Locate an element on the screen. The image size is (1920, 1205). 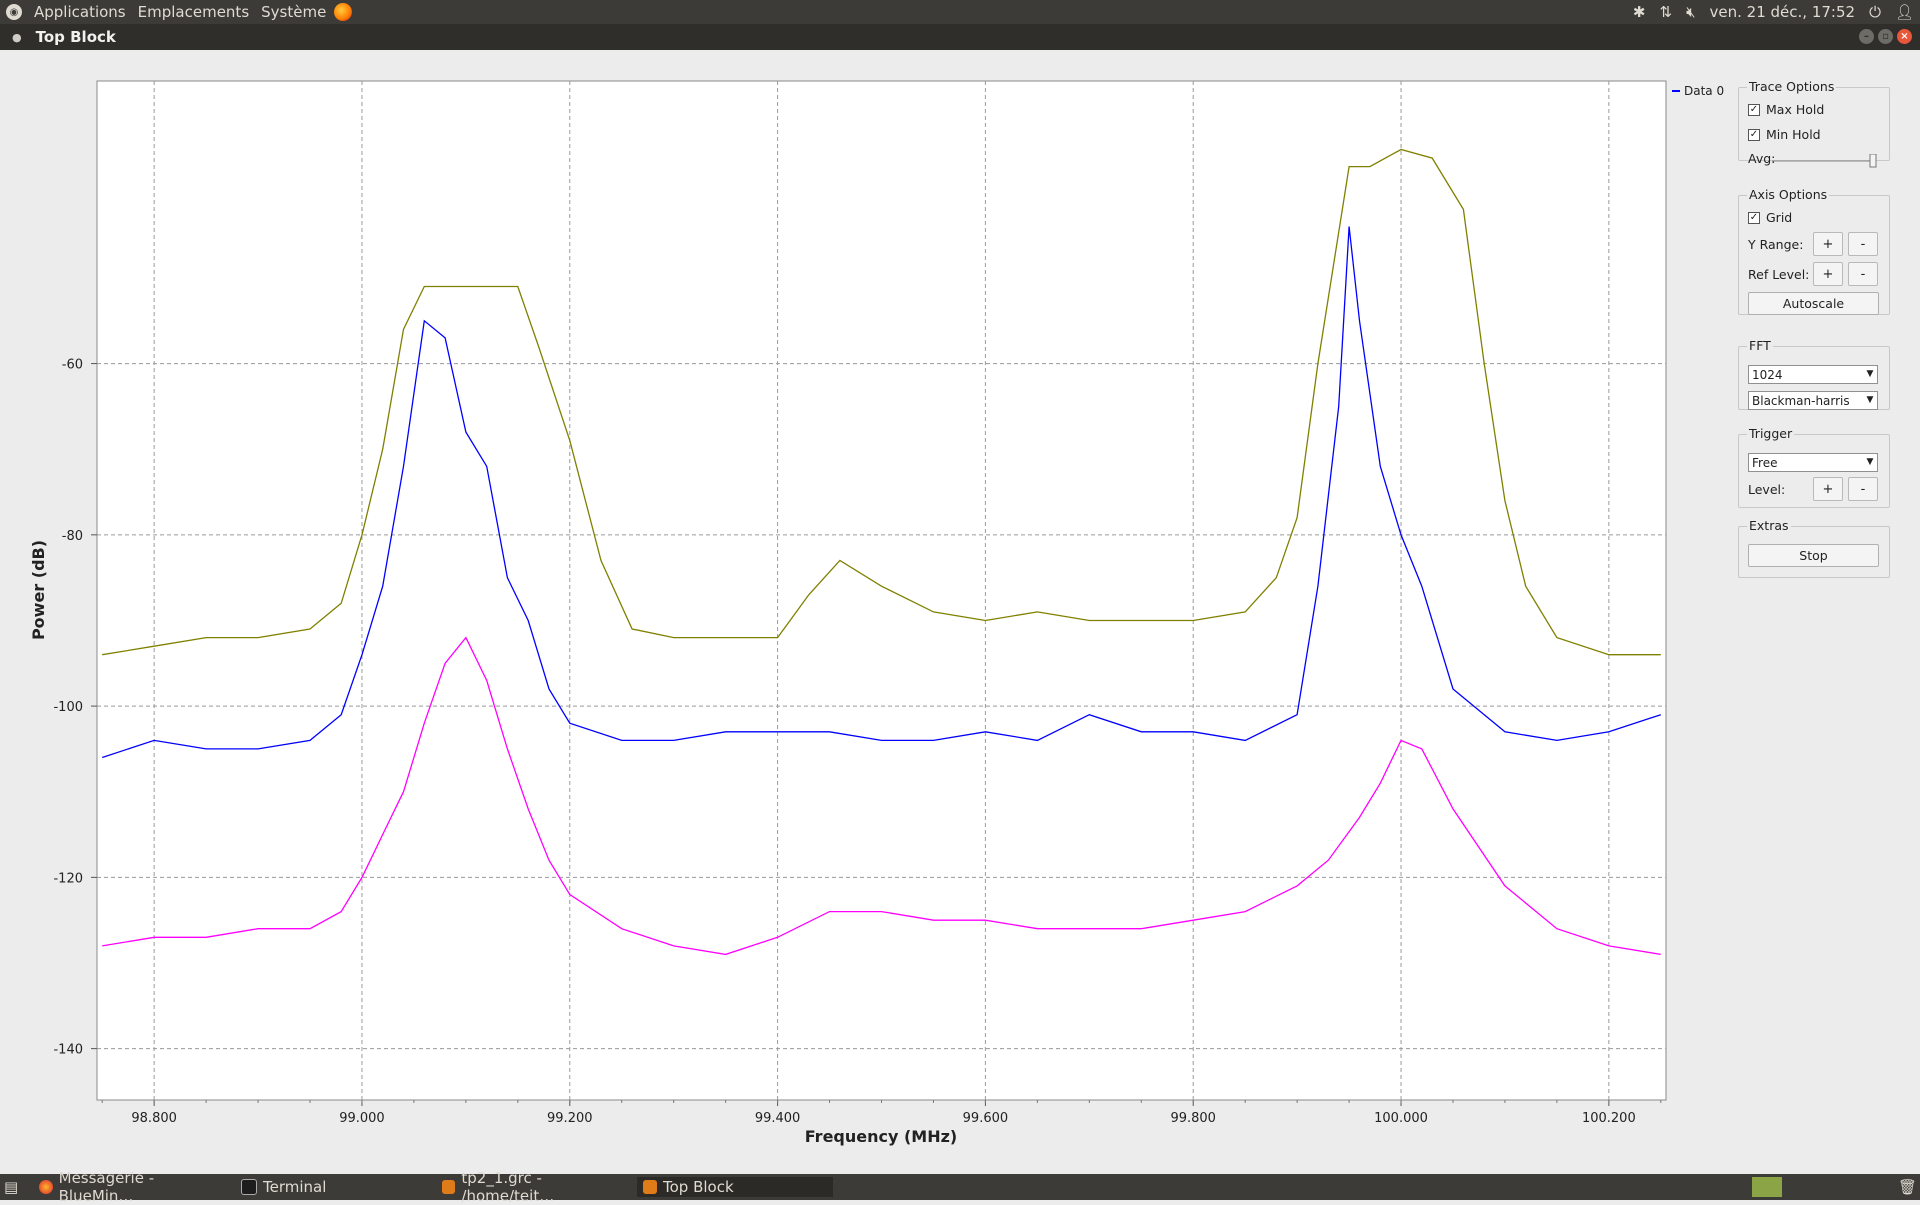
avg-slider-handle is located at coordinates (1873, 161).